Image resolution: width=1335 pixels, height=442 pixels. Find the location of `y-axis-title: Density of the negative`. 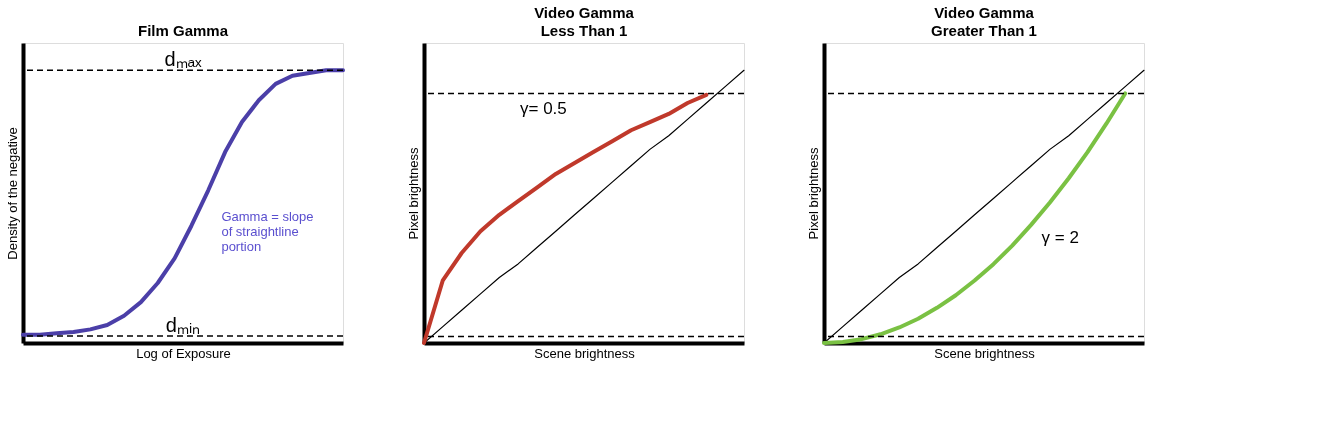

y-axis-title: Density of the negative is located at coordinates (12, 193).